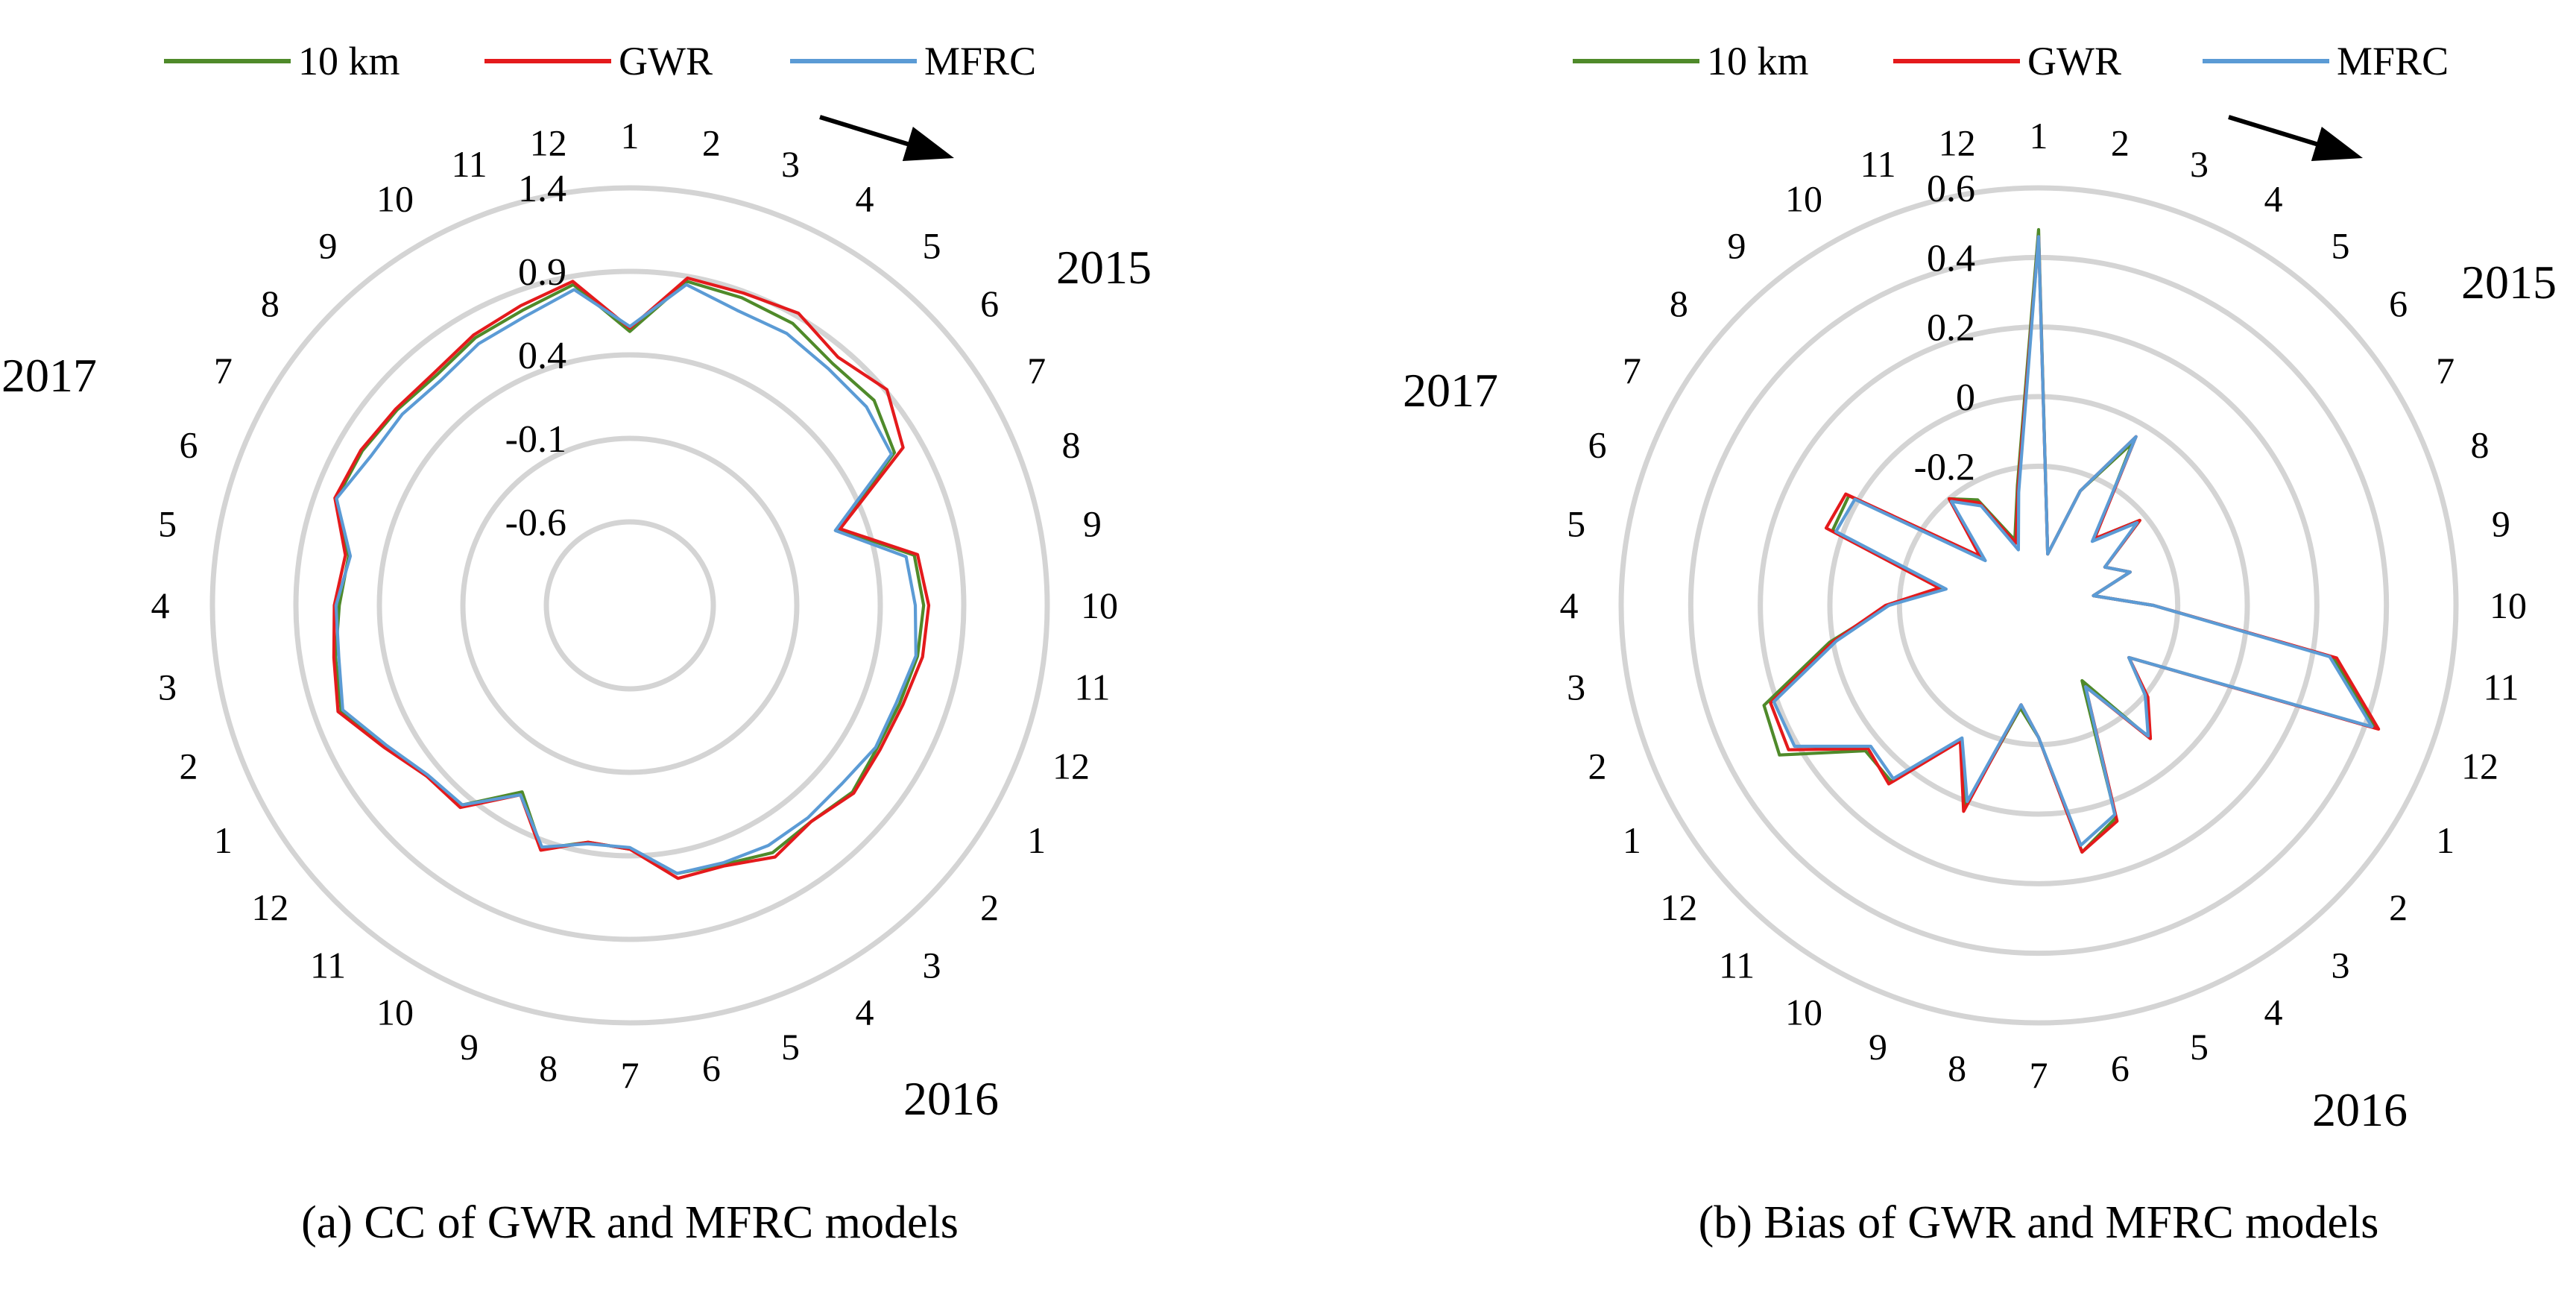 Image resolution: width=2576 pixels, height=1292 pixels. What do you see at coordinates (1951, 328) in the screenshot?
I see `tick-label: 0.2` at bounding box center [1951, 328].